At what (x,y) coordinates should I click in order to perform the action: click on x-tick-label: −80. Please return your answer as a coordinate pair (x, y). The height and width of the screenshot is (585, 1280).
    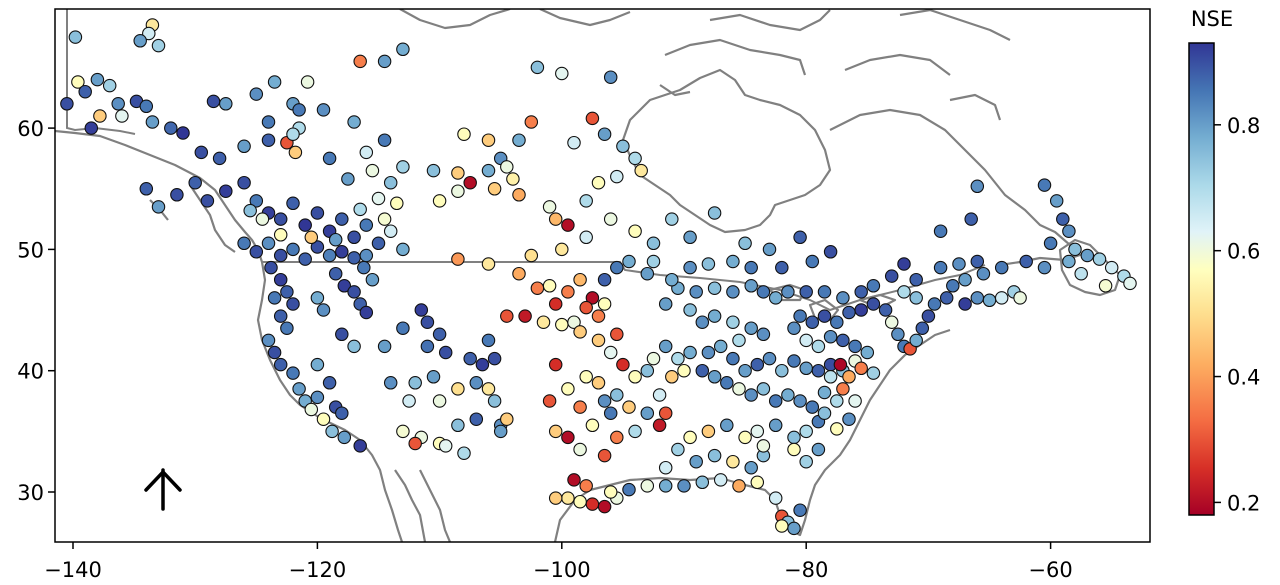
    Looking at the image, I should click on (806, 570).